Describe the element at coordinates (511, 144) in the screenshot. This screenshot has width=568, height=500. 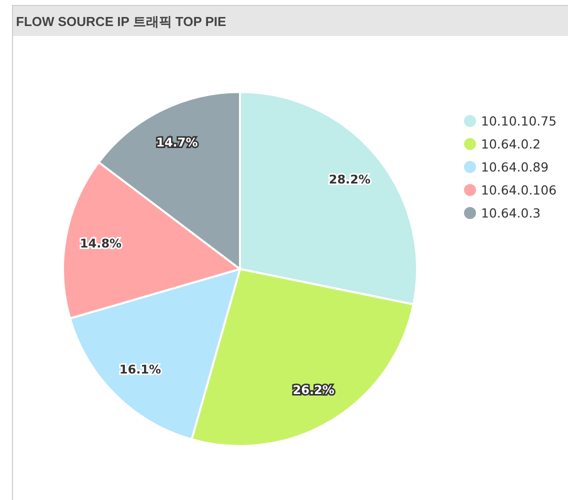
I see `legend-label: 10.64.0.2` at that location.